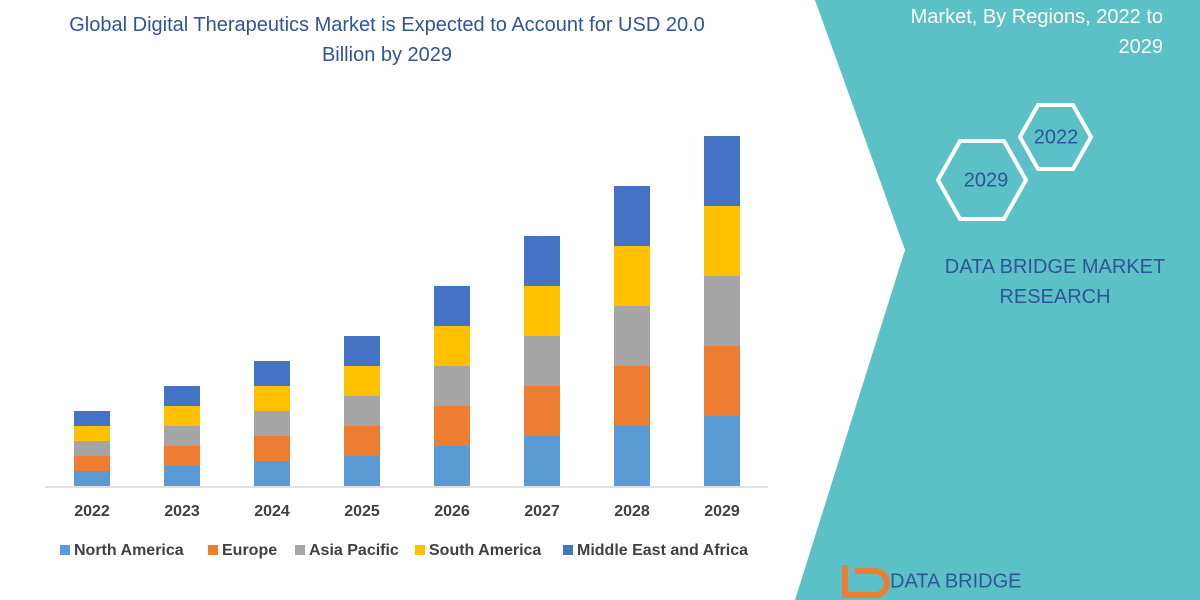  Describe the element at coordinates (866, 581) in the screenshot. I see `logo-mark` at that location.